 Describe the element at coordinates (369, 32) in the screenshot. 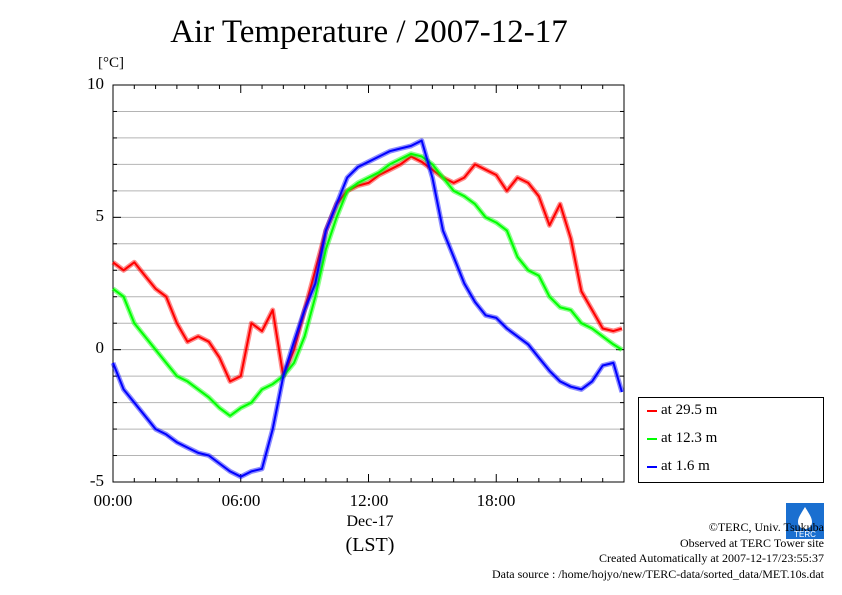

I see `chart-title: Air Temperature / 2007-12-17` at that location.